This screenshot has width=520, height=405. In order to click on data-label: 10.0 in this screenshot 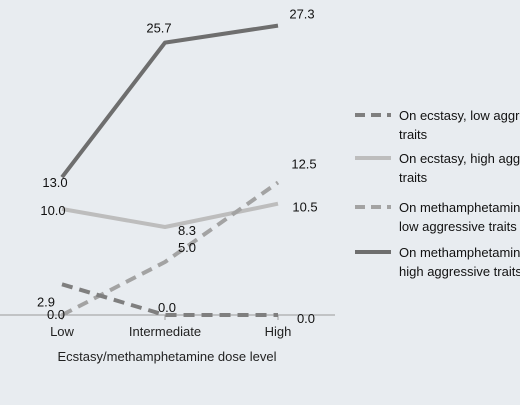, I will do `click(52, 210)`.